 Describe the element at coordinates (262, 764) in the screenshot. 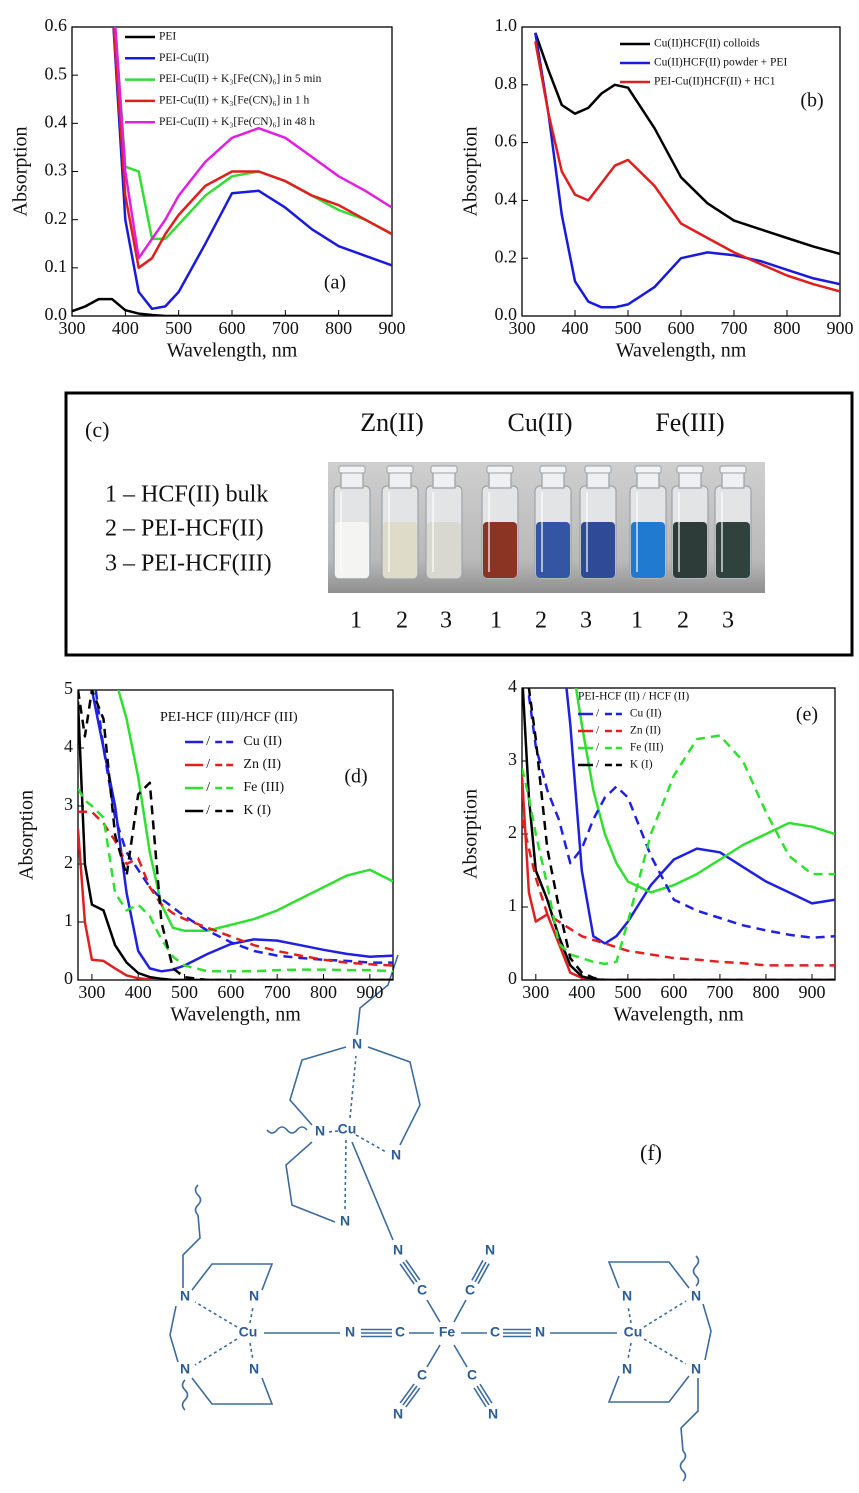

I see `legend-text: Zn (II)` at that location.